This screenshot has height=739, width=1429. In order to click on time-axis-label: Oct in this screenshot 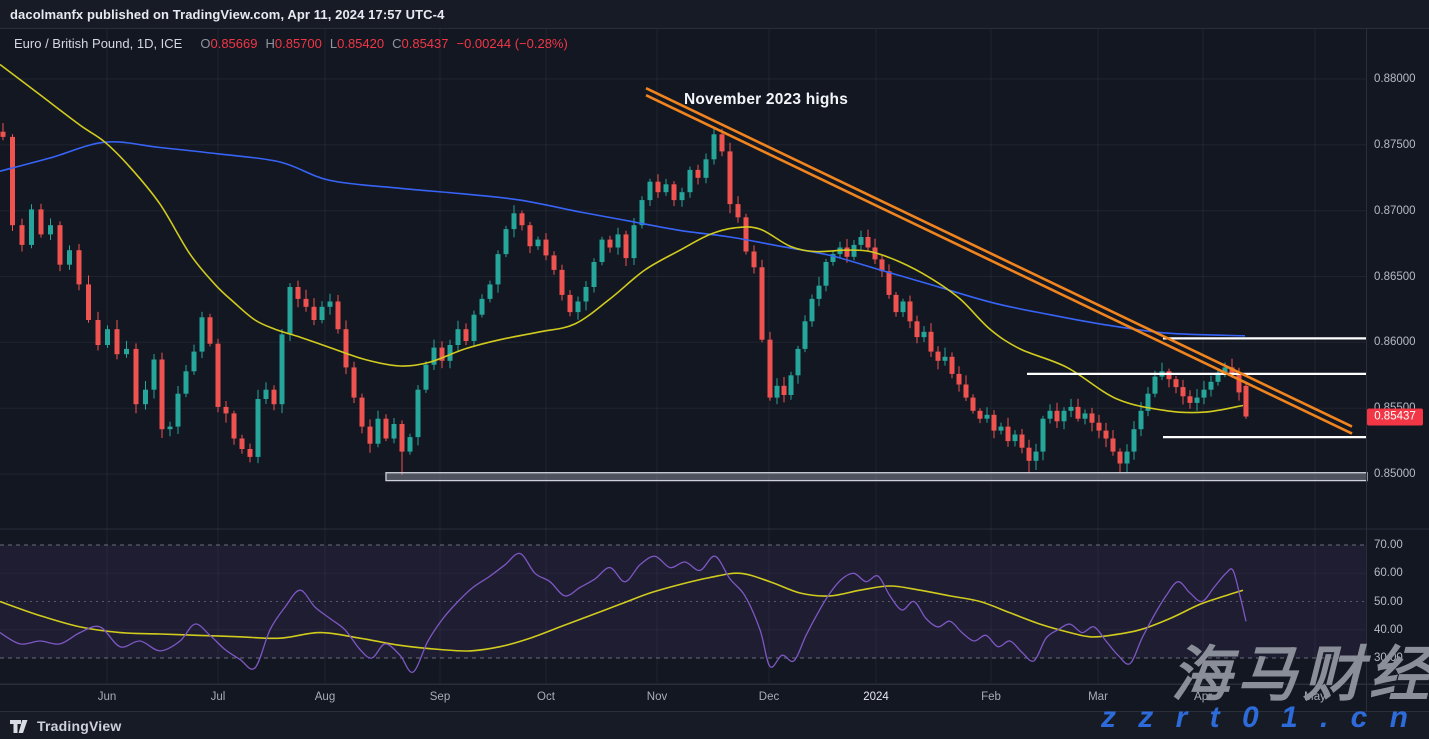, I will do `click(546, 697)`.